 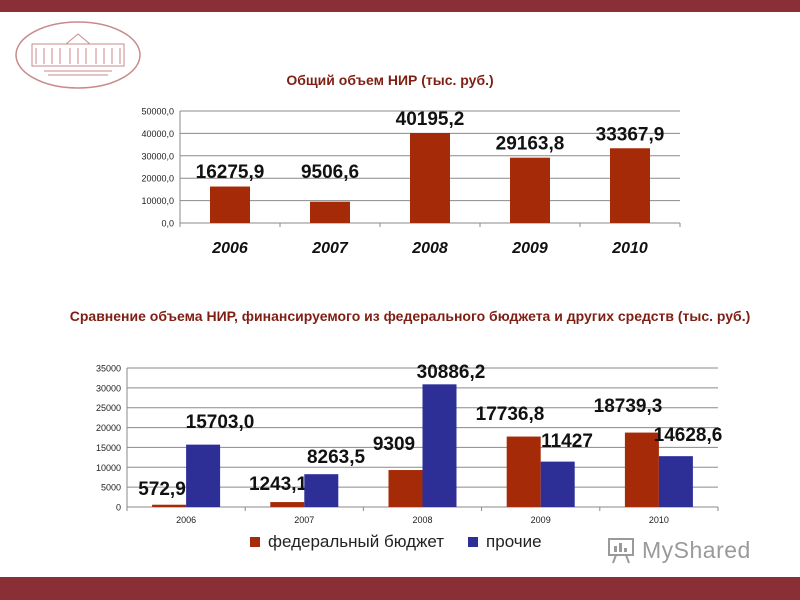 What do you see at coordinates (229, 248) in the screenshot?
I see `chart1-xtick-label: 2006` at bounding box center [229, 248].